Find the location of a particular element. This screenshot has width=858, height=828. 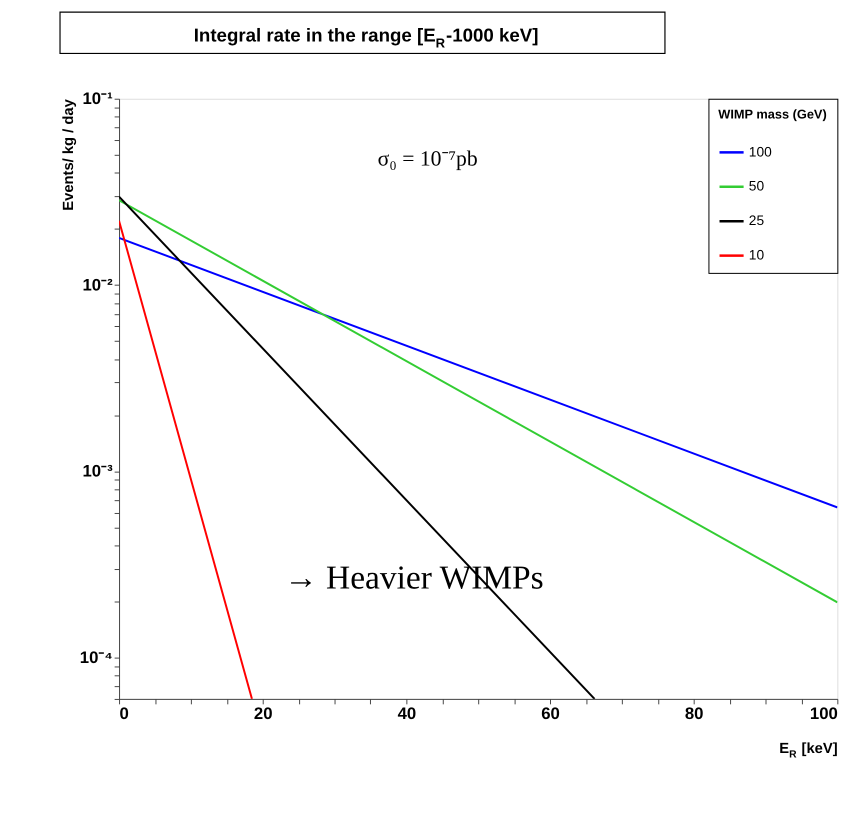

x-tick-label: 80 is located at coordinates (694, 714).